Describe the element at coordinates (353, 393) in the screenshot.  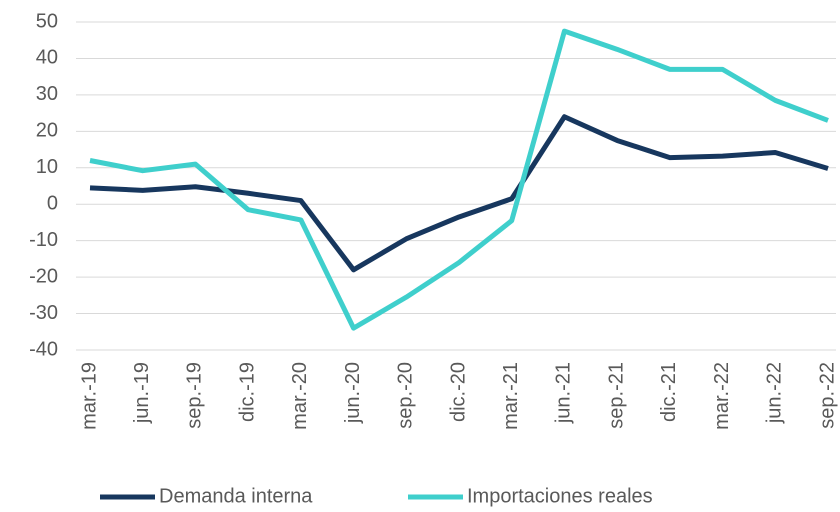
I see `x-tick-label: jun.-20` at that location.